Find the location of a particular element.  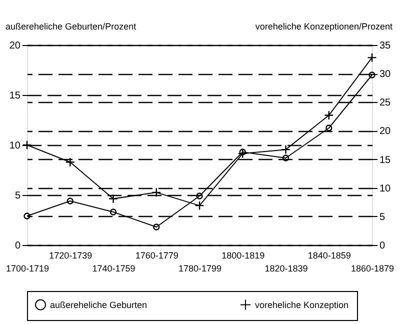

y-tick-label: 20 is located at coordinates (15, 46).